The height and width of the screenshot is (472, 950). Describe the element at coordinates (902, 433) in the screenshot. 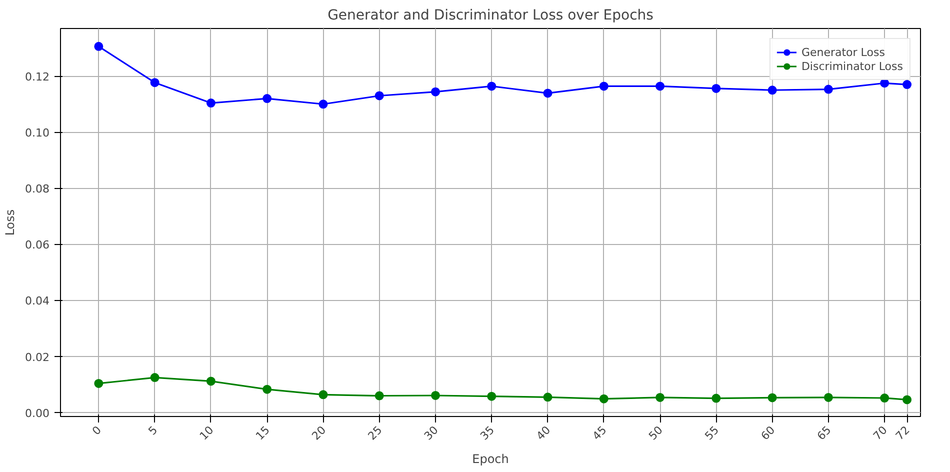

I see `x-tick-label: 72` at that location.